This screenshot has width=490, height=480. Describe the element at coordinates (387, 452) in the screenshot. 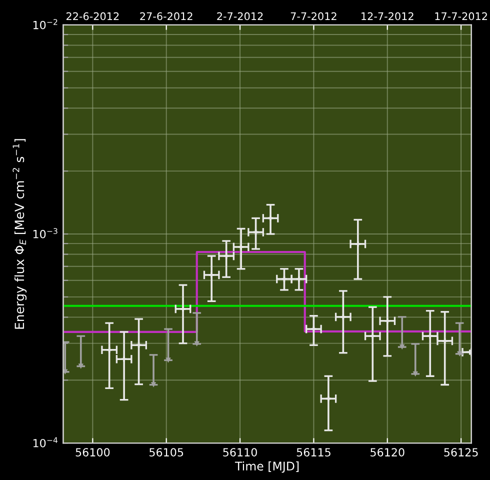

I see `x-tick-label: 56120` at that location.